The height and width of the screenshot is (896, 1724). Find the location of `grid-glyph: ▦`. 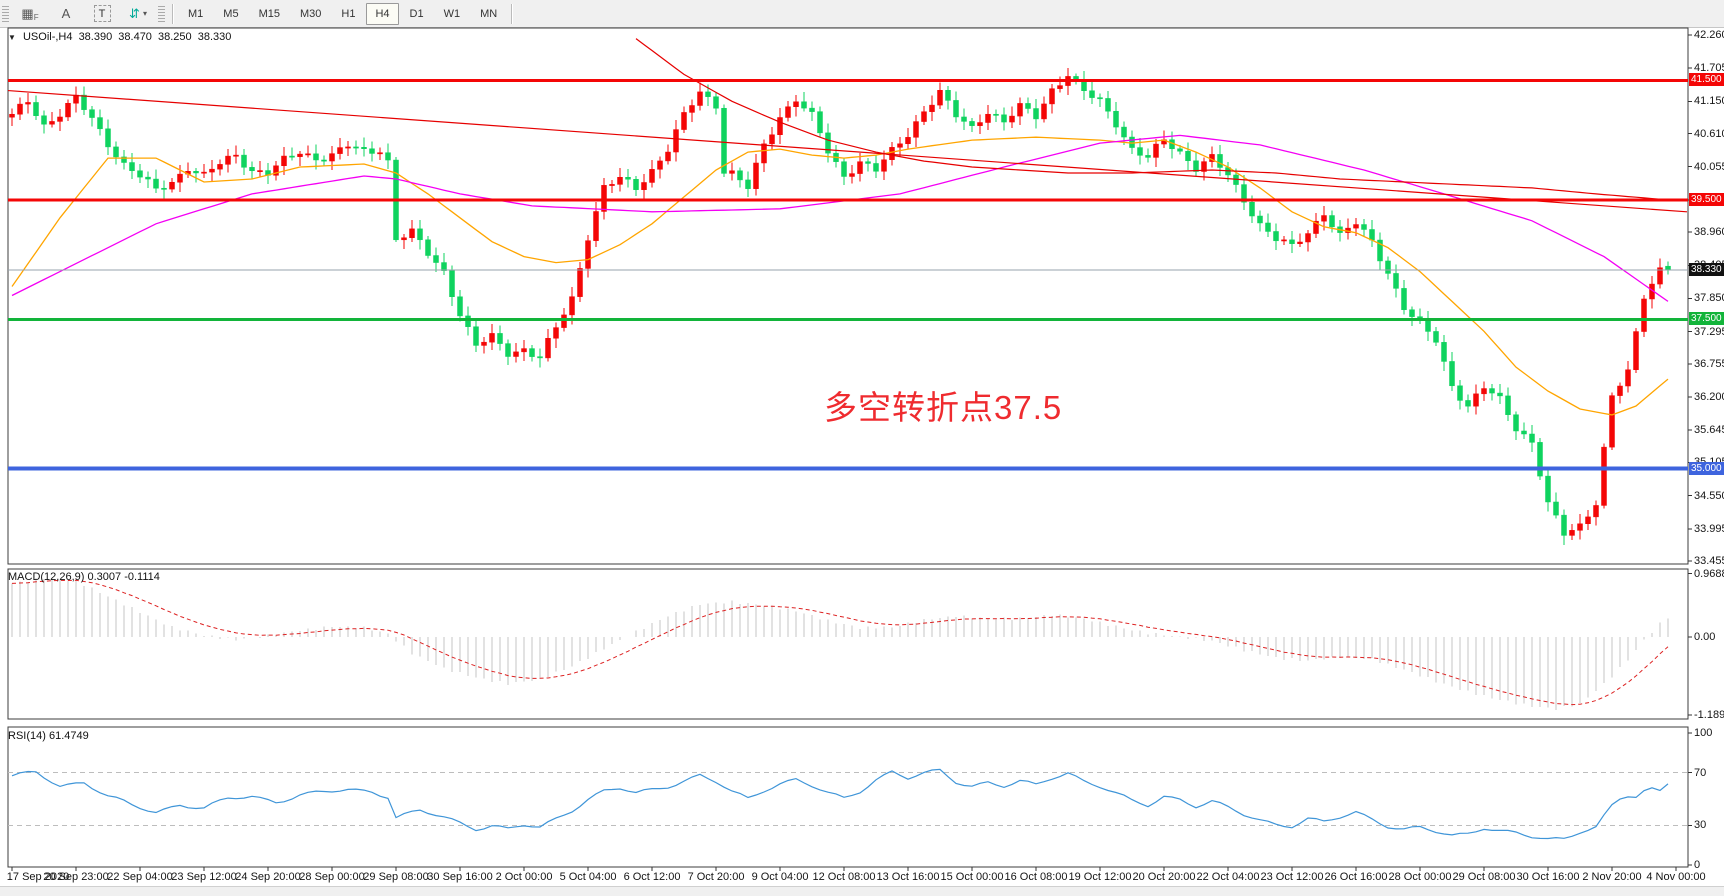

grid-glyph: ▦ is located at coordinates (27, 13).